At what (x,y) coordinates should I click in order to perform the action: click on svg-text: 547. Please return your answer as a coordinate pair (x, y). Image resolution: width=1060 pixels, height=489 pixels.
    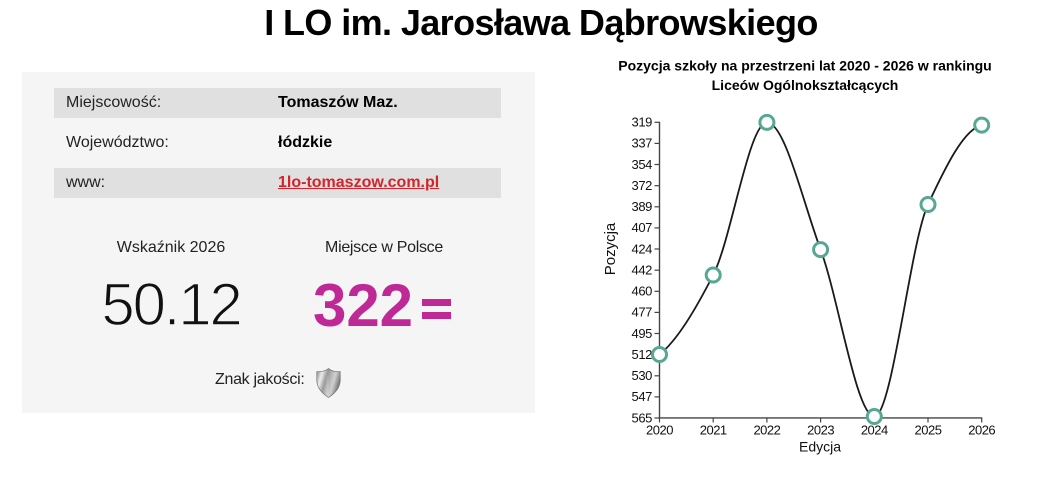
    Looking at the image, I should click on (642, 396).